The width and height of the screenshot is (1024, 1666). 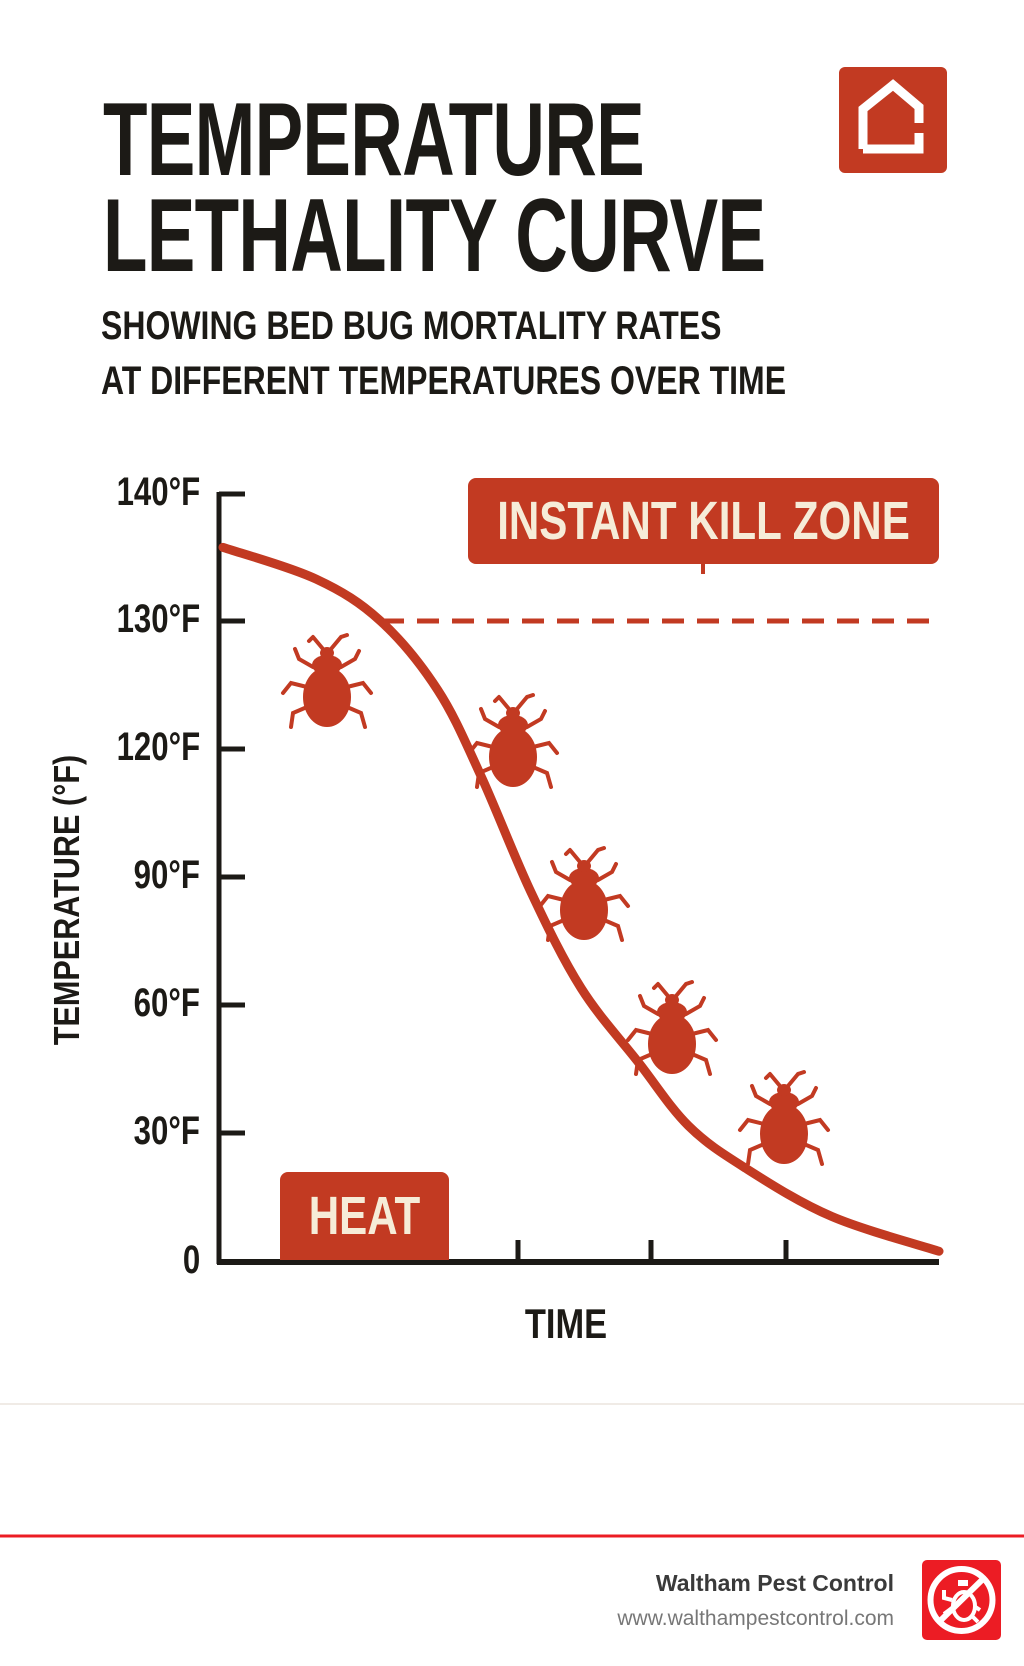 What do you see at coordinates (166, 1131) in the screenshot?
I see `y-tick-label: 30°F` at bounding box center [166, 1131].